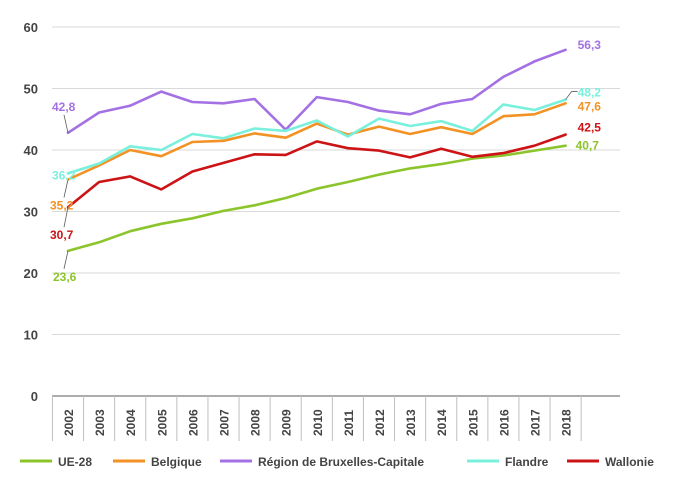  I want to click on x-tick-label: 2012, so click(380, 422).